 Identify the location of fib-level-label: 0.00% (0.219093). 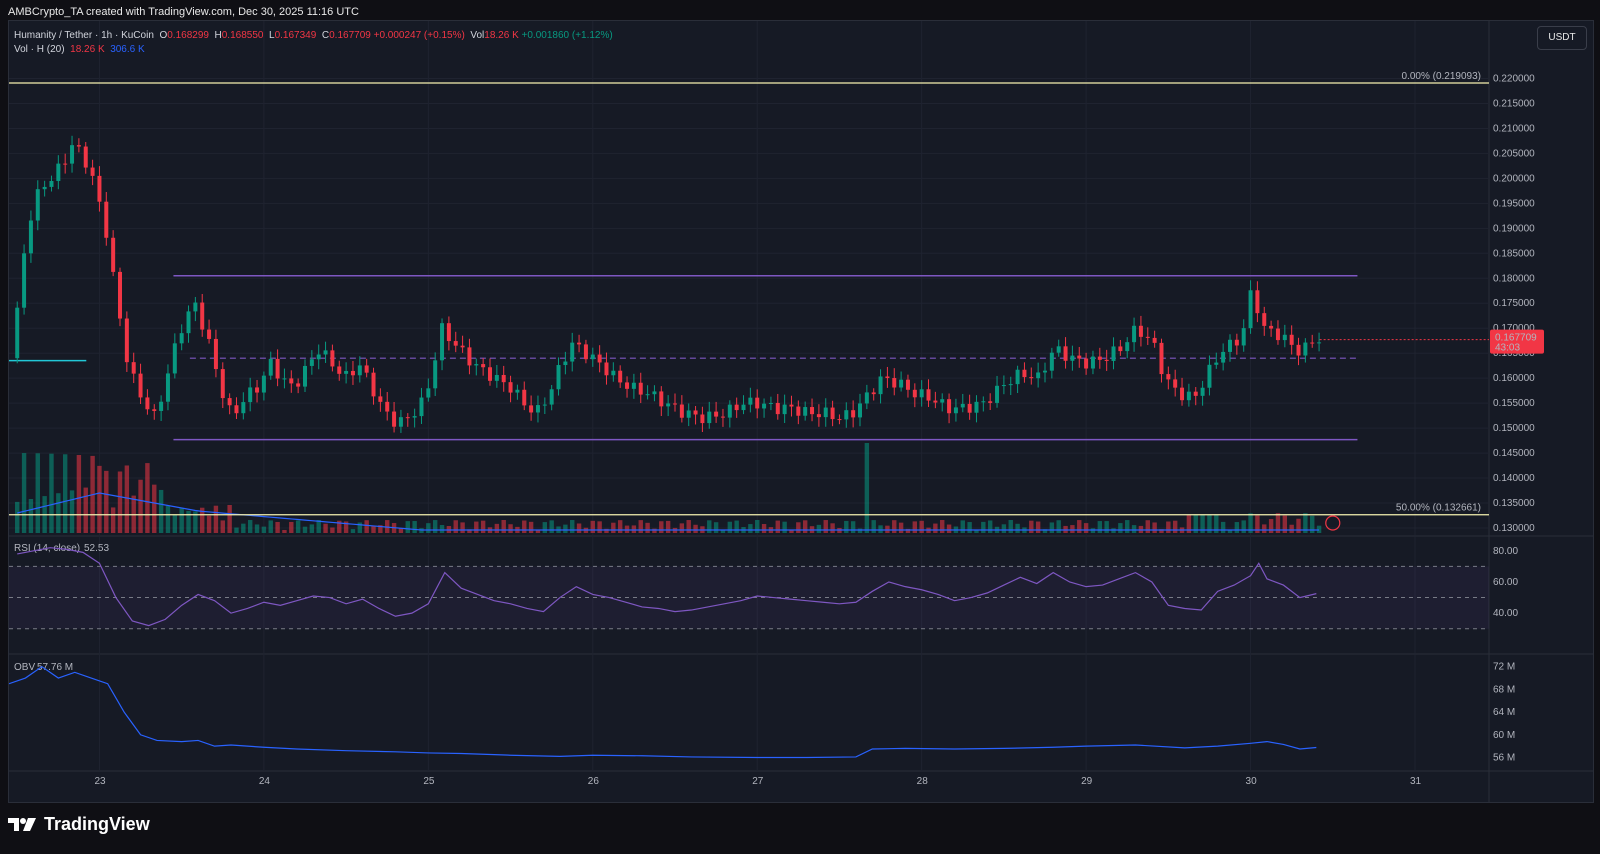
(1441, 76).